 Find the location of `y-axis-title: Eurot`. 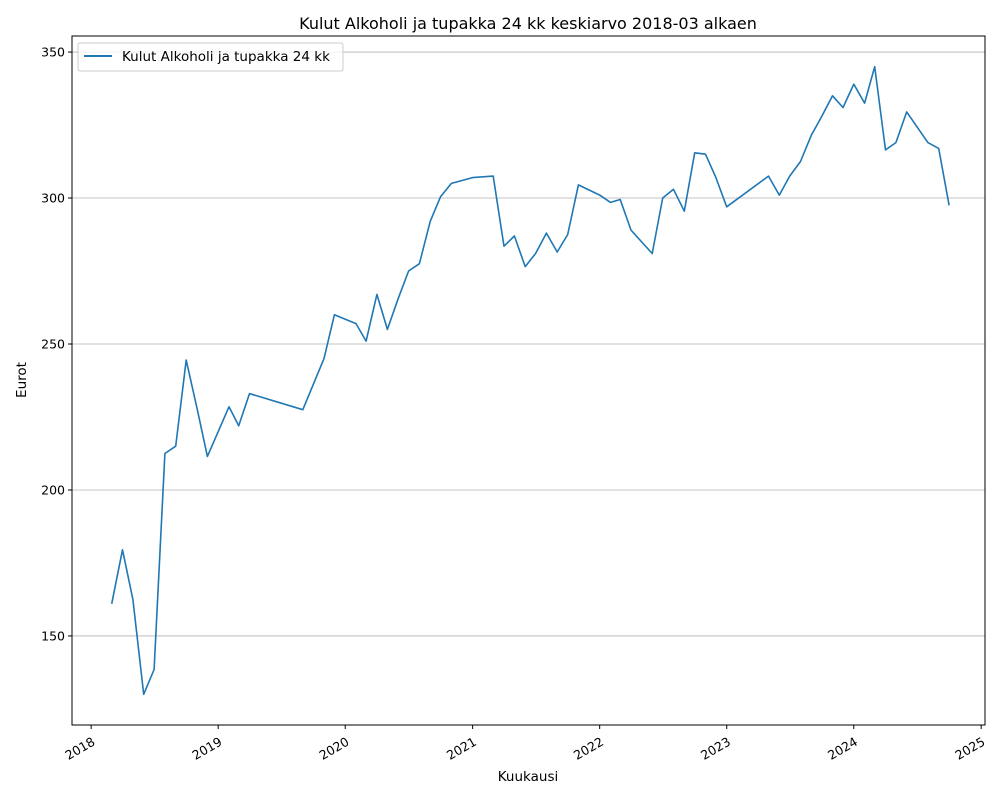

y-axis-title: Eurot is located at coordinates (22, 380).